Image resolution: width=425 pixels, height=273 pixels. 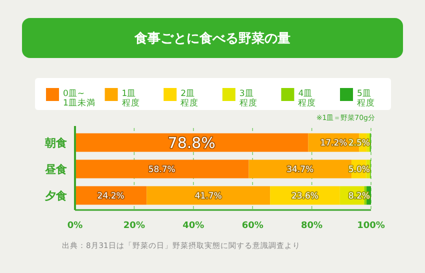 What do you see at coordinates (55, 195) in the screenshot?
I see `y-tick-label: 夕食` at bounding box center [55, 195].